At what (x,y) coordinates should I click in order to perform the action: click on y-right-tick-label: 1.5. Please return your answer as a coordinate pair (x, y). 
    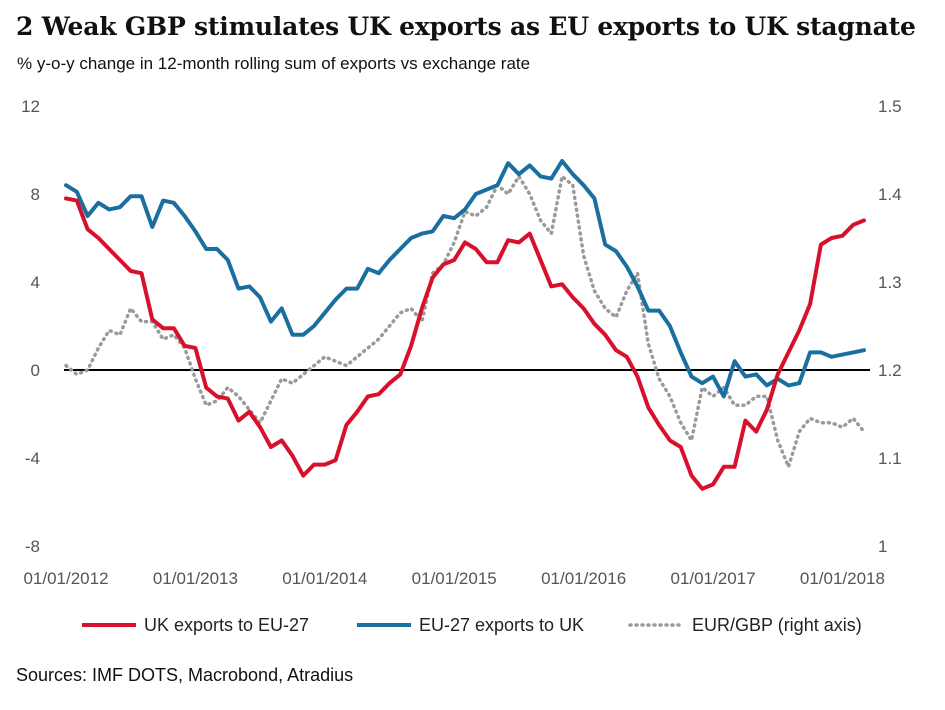
    Looking at the image, I should click on (890, 106).